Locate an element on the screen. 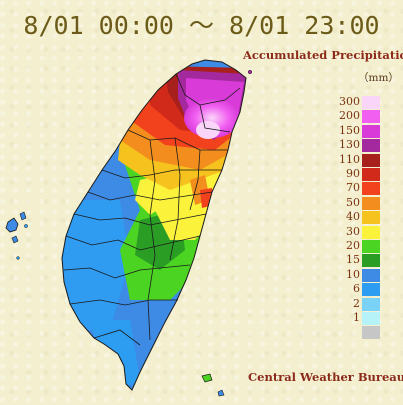  legend-label: 110 is located at coordinates (349, 159).